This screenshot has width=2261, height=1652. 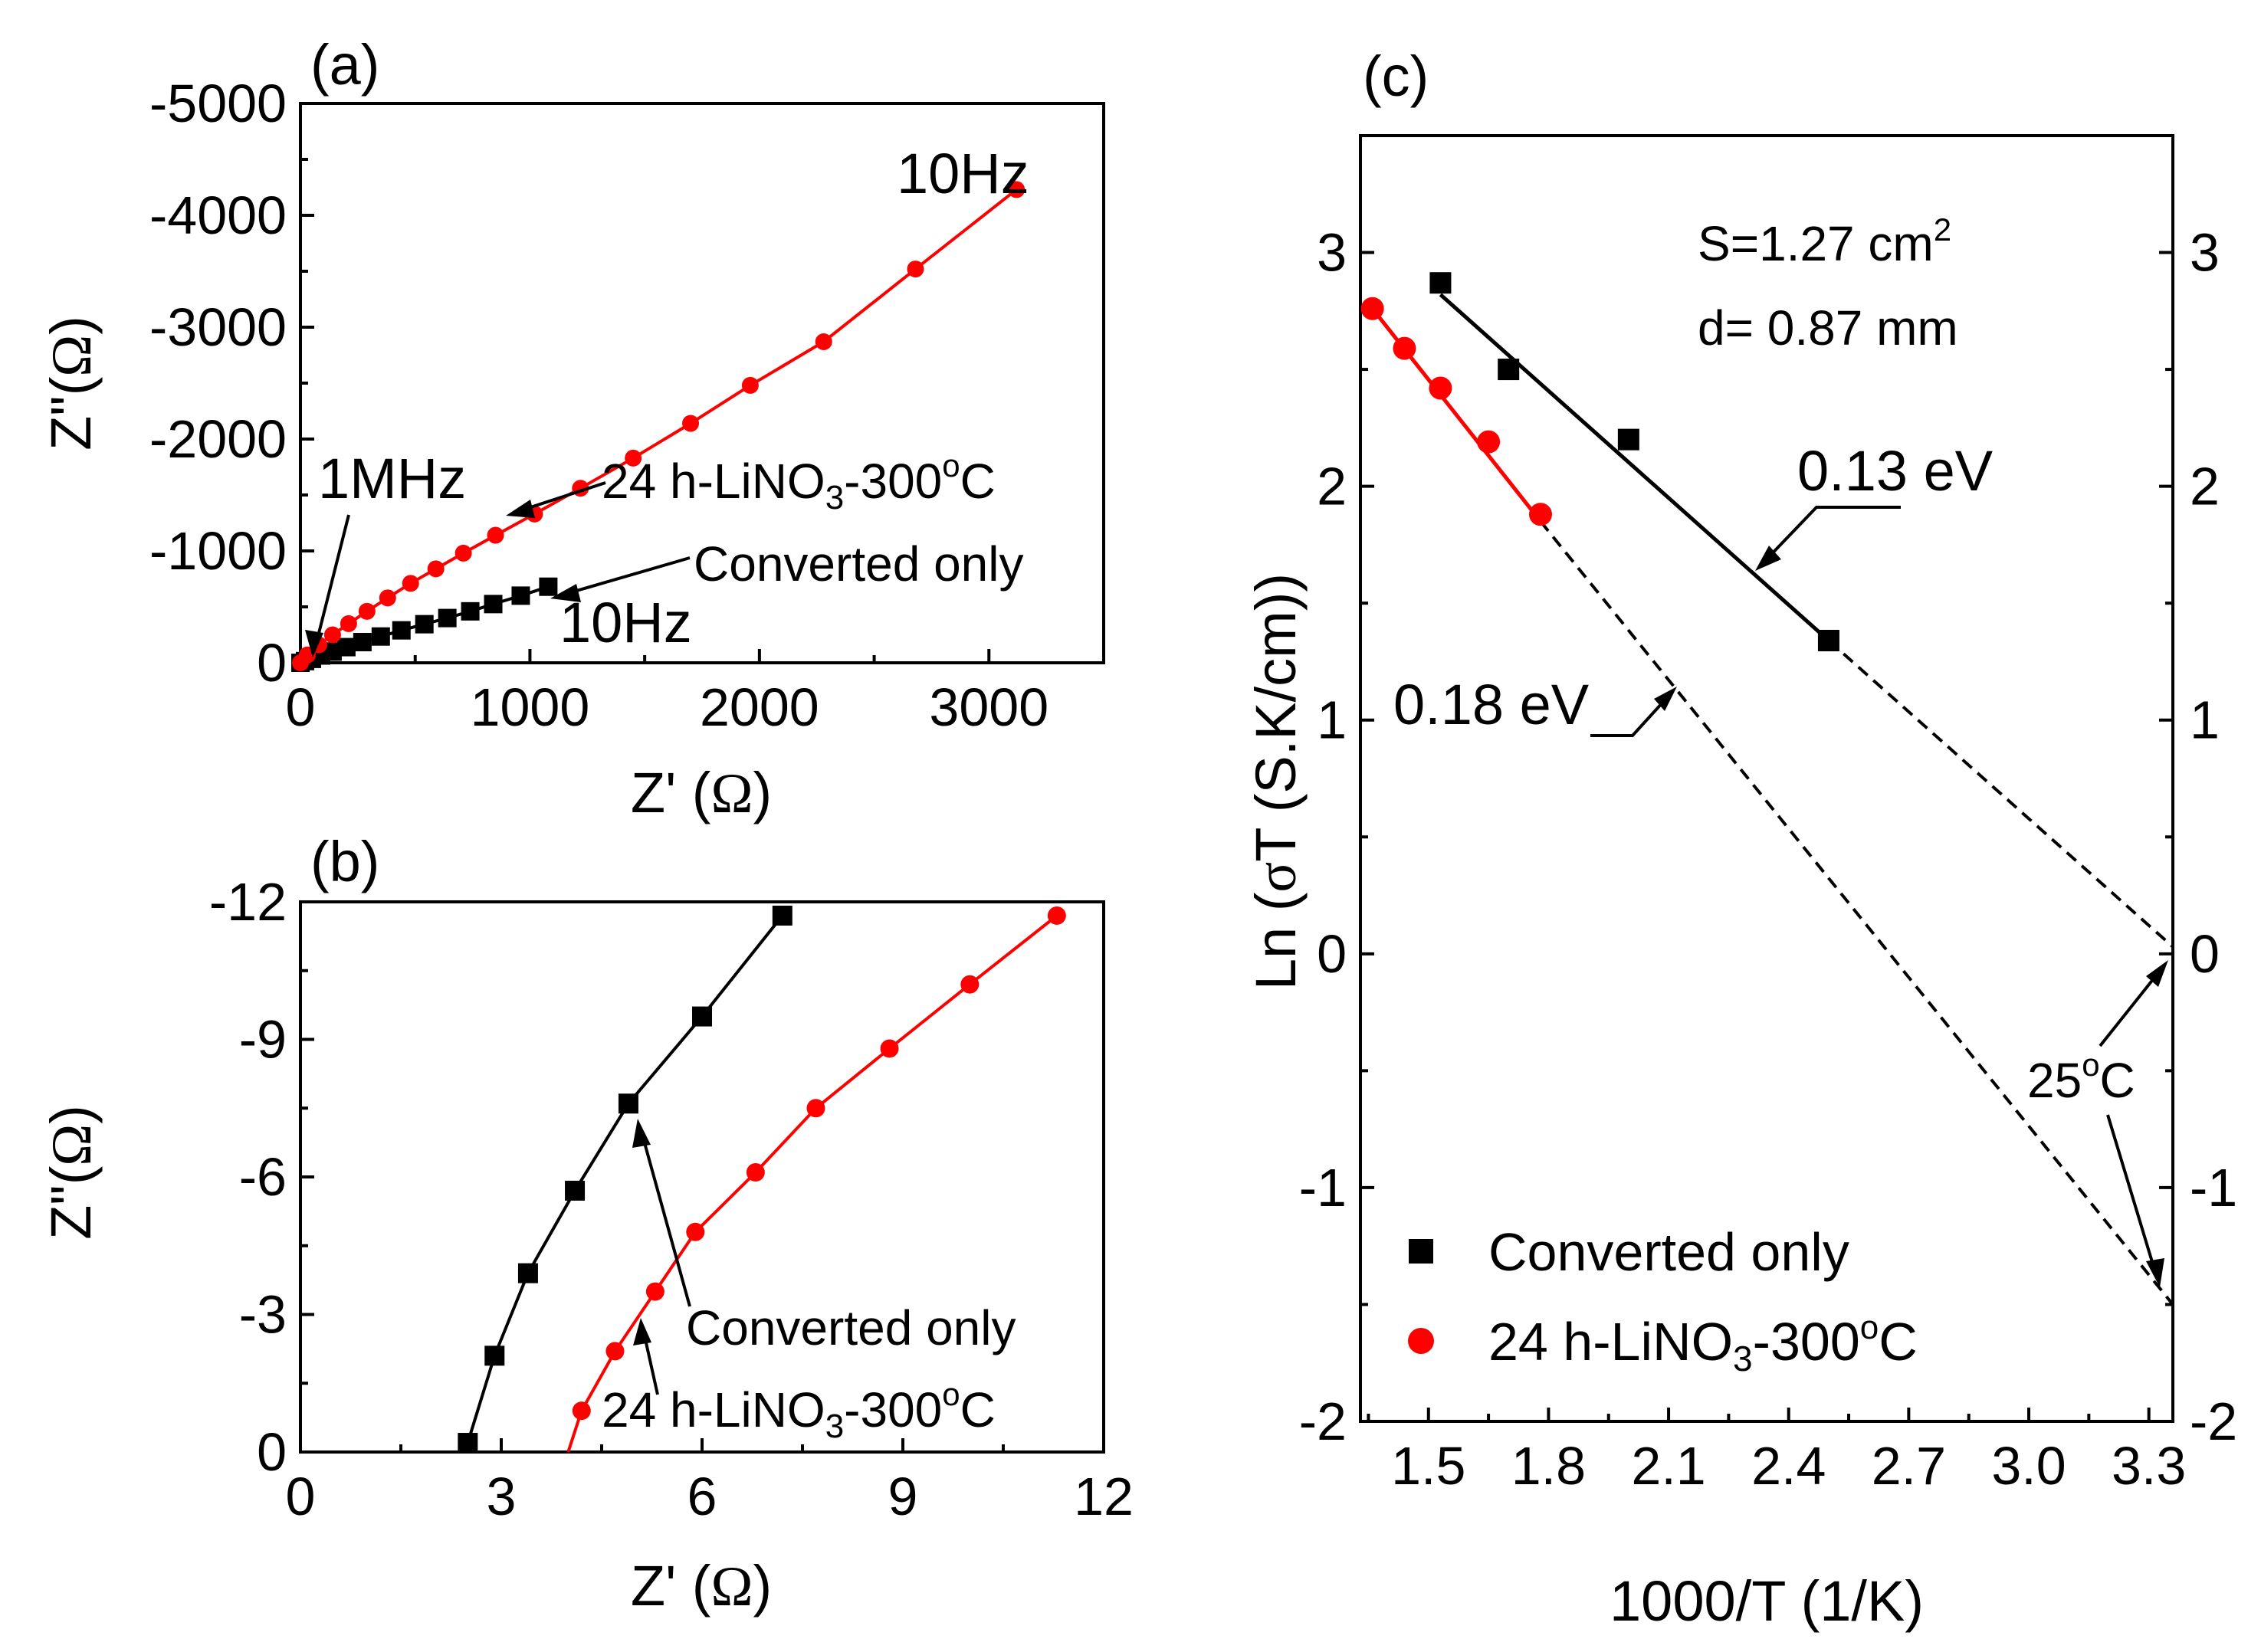 What do you see at coordinates (2205, 720) in the screenshot?
I see `y-right-tick-label: 1` at bounding box center [2205, 720].